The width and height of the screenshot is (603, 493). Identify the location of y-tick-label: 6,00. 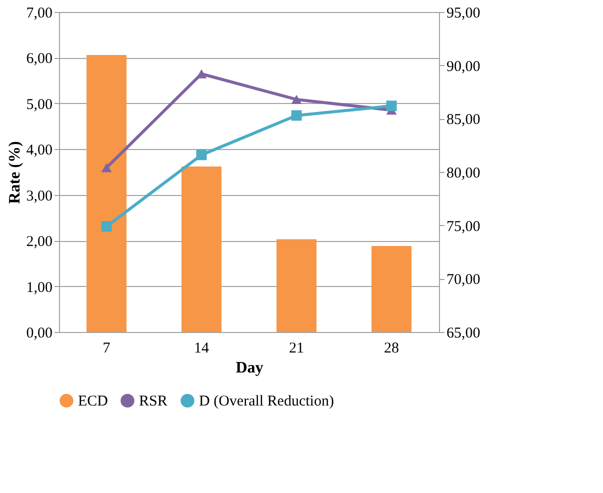
(39, 59).